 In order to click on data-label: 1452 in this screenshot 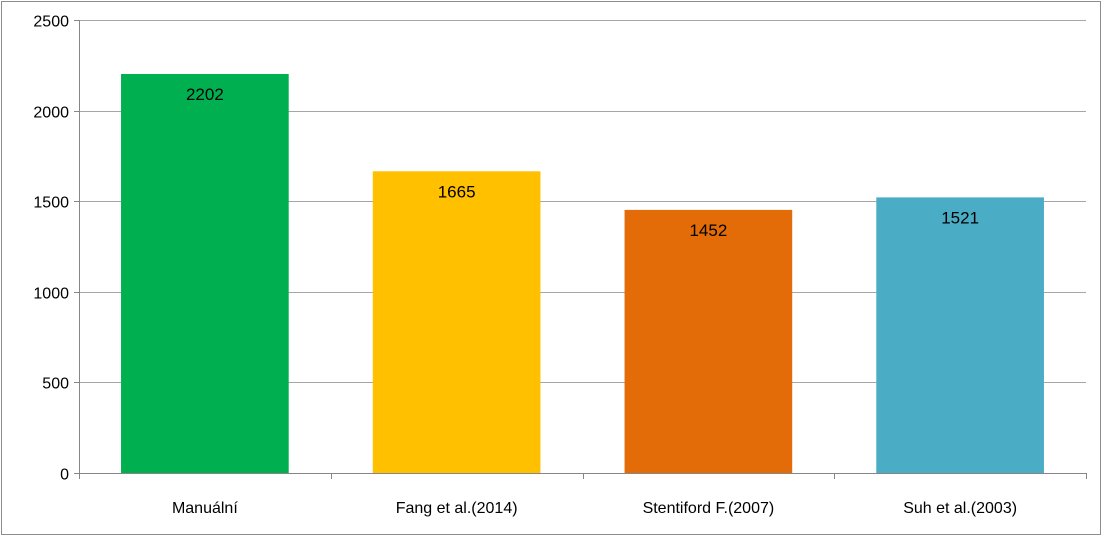, I will do `click(708, 230)`.